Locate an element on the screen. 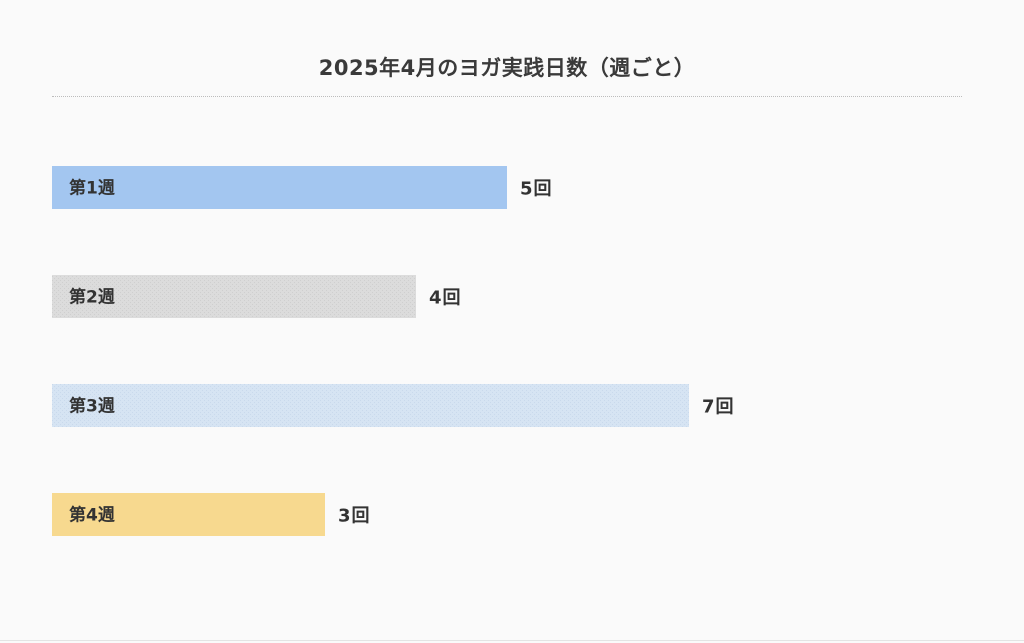  value-label-4: 3回 is located at coordinates (354, 516).